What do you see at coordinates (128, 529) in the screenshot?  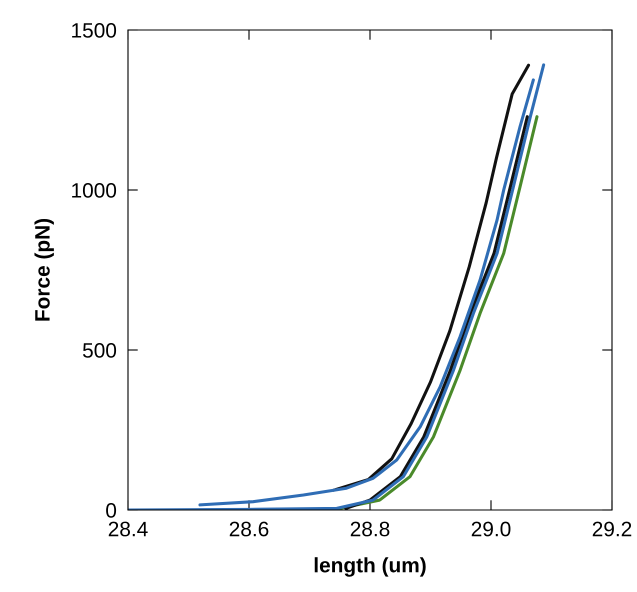 I see `x-tick-label: 28.4` at bounding box center [128, 529].